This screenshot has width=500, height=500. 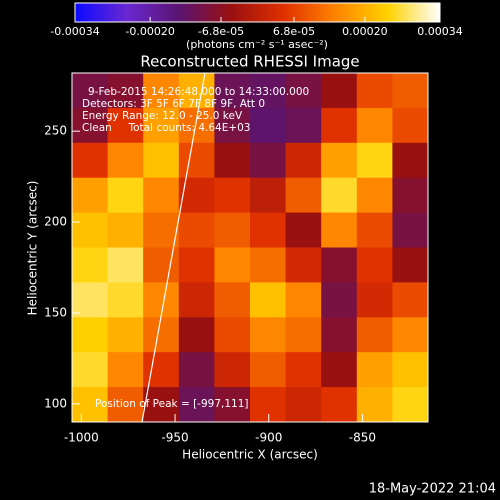 What do you see at coordinates (55, 312) in the screenshot?
I see `y-tick-label: 150` at bounding box center [55, 312].